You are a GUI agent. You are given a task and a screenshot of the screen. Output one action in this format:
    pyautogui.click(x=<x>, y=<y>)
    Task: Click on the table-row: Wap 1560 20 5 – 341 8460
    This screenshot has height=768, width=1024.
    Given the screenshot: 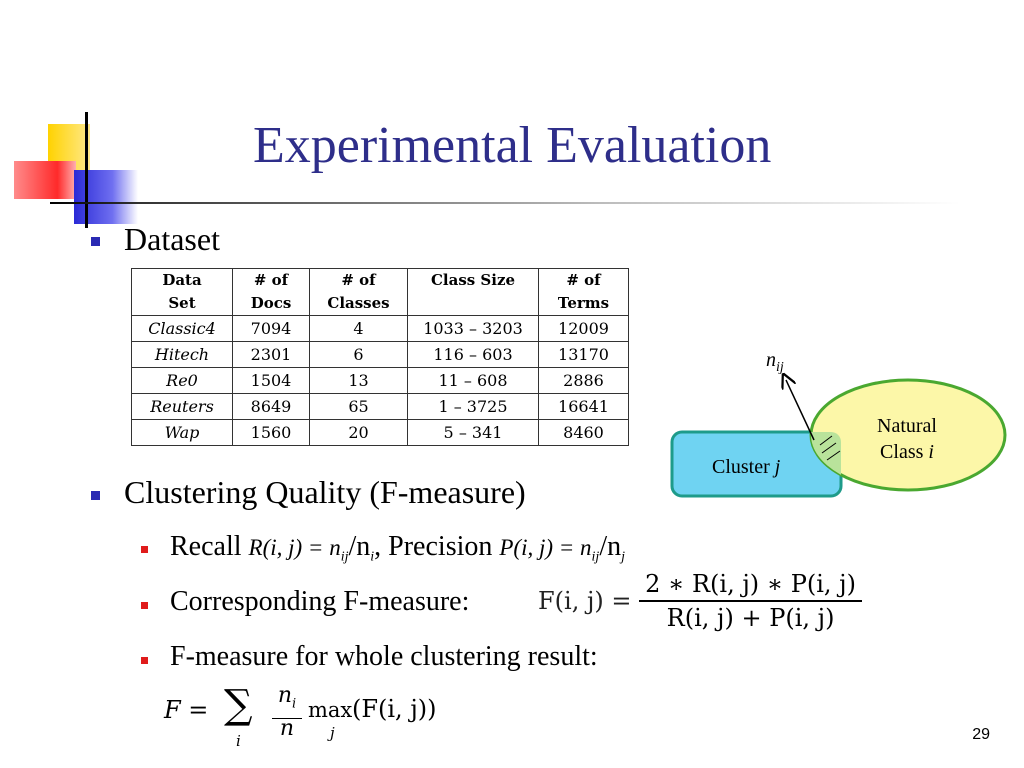 What is the action you would take?
    pyautogui.click(x=380, y=432)
    